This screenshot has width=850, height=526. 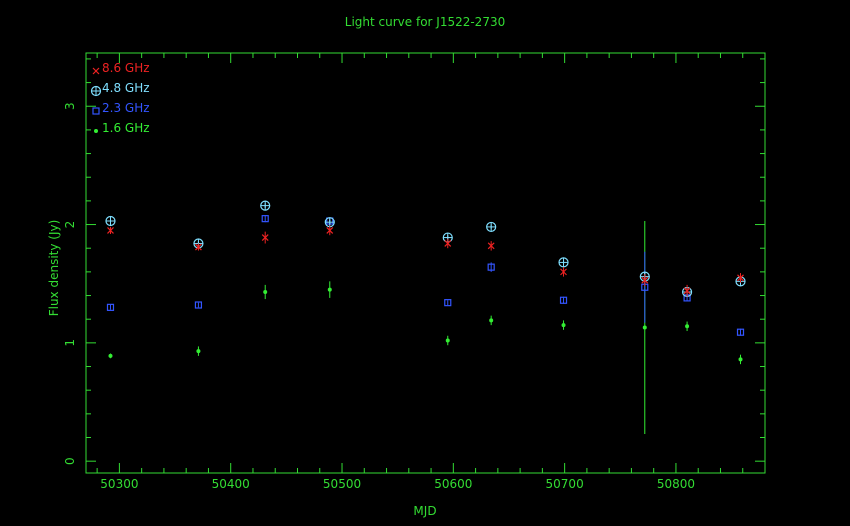 What do you see at coordinates (70, 461) in the screenshot?
I see `y-tick-label: 0` at bounding box center [70, 461].